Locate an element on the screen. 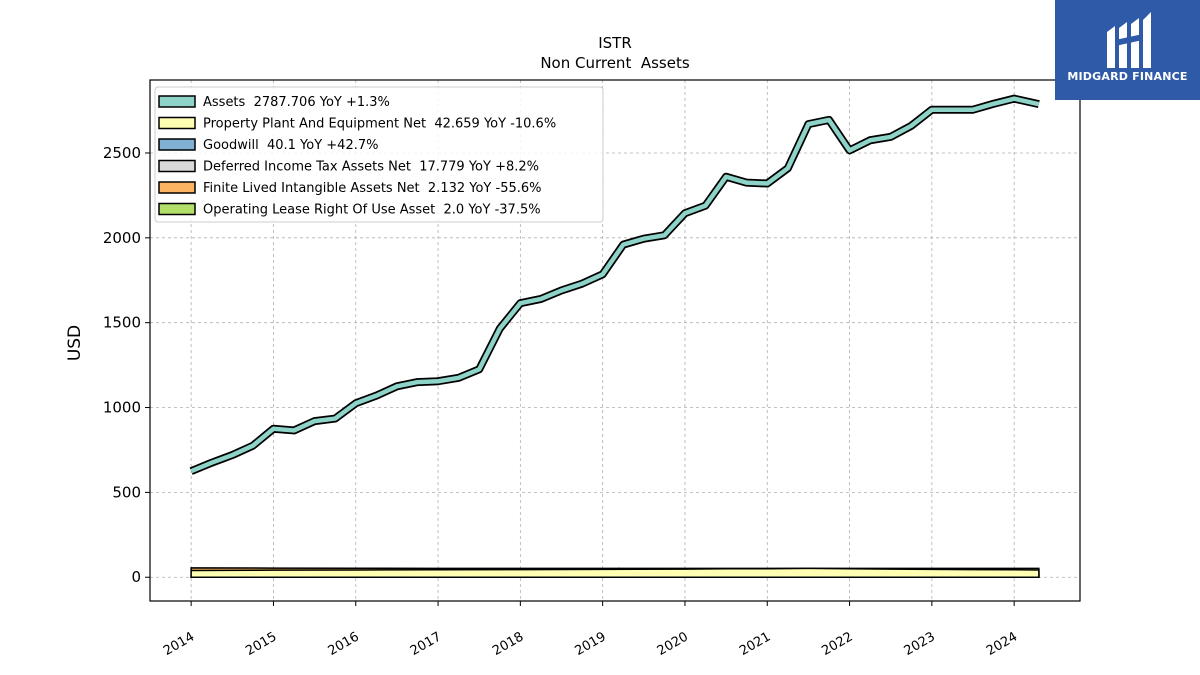 This screenshot has width=1200, height=675. y-tick-label: 2000 is located at coordinates (122, 238).